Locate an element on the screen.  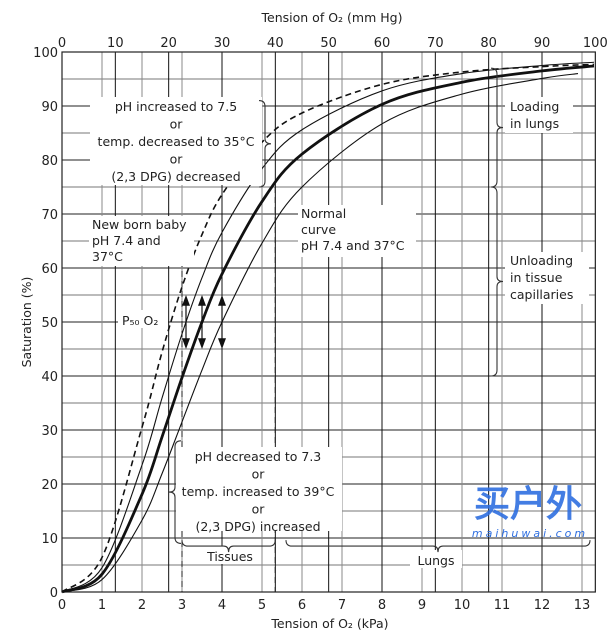
y-tick-label: 100 is located at coordinates (45, 53).